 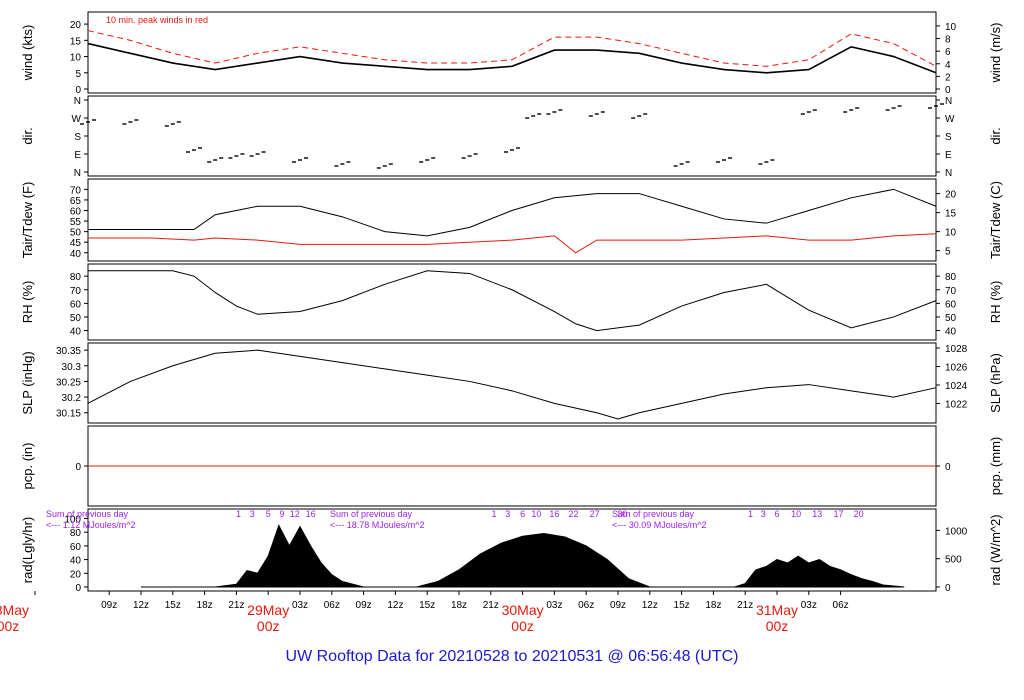 I want to click on pcp-right-axis-label: pcp. (mm), so click(x=995, y=466).